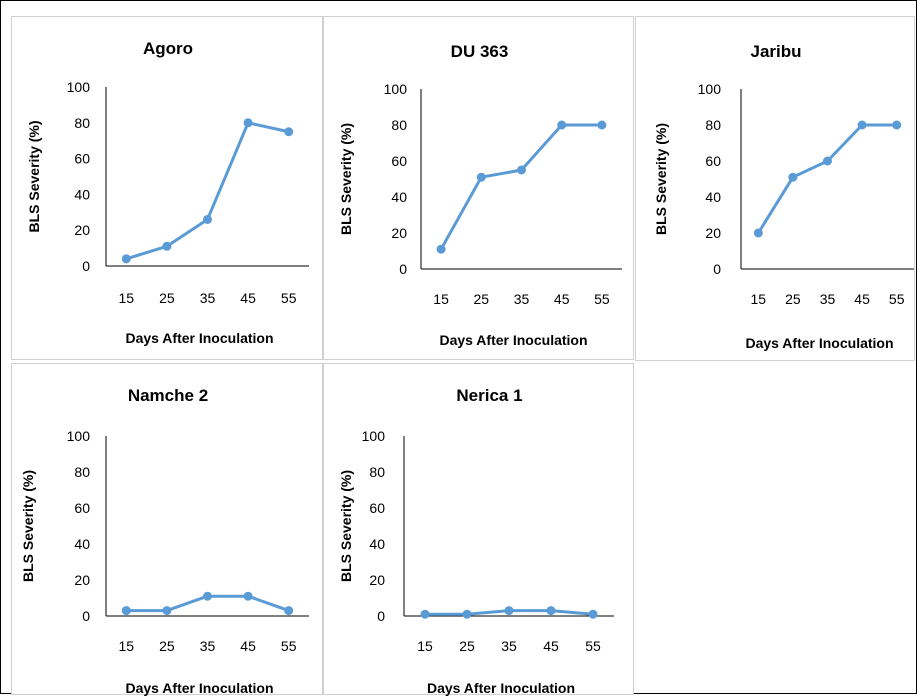  I want to click on chart-title: DU 363, so click(480, 51).